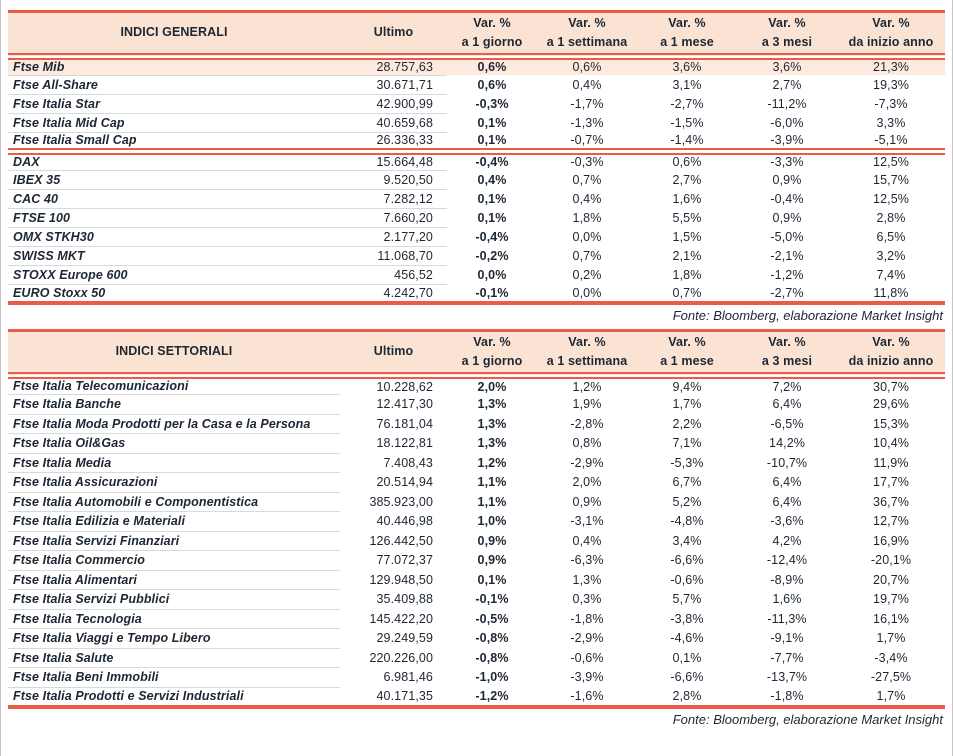 The height and width of the screenshot is (756, 953). What do you see at coordinates (787, 657) in the screenshot?
I see `var-3m-cell: -7,7%` at bounding box center [787, 657].